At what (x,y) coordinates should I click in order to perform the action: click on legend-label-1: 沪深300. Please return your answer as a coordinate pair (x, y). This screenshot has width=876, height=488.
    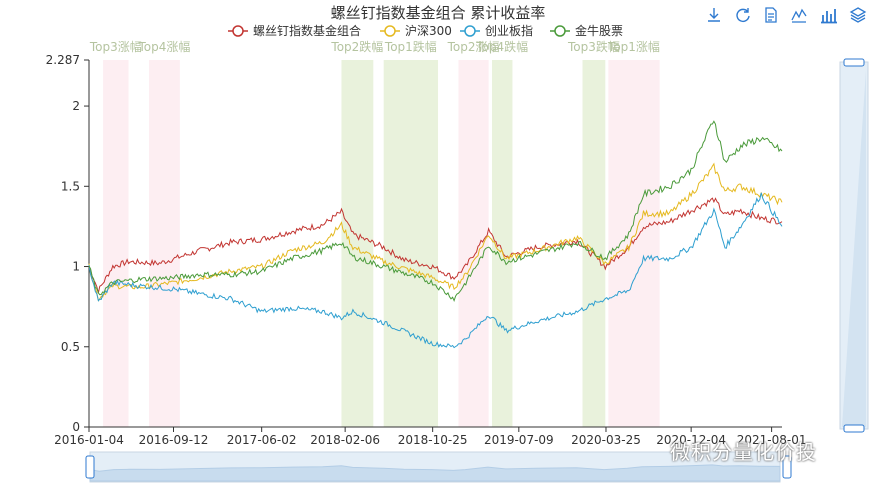
    Looking at the image, I should click on (428, 31).